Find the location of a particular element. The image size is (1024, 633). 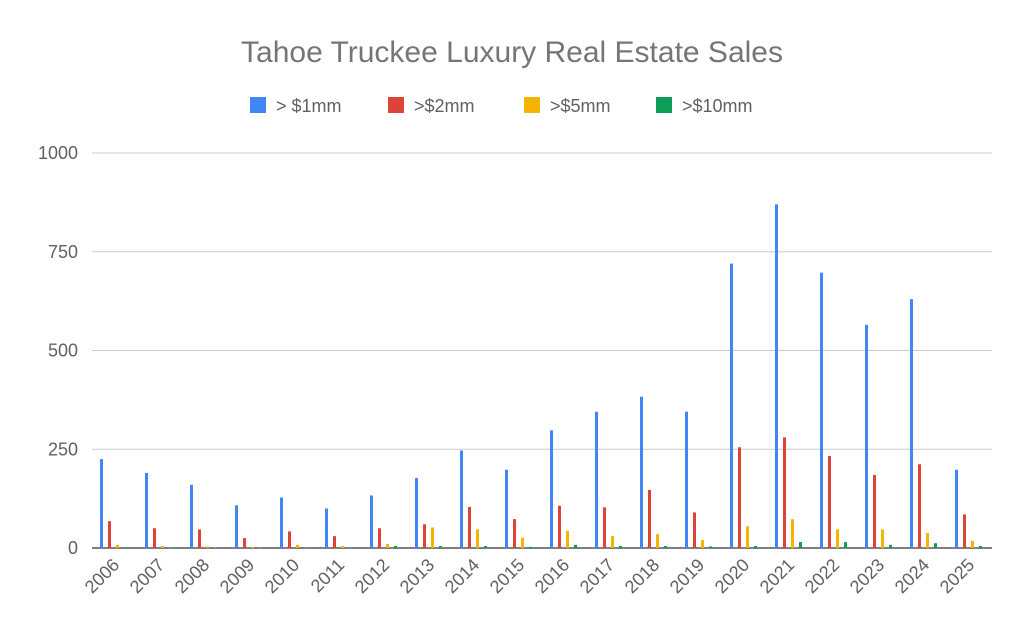

x-tick-label: 2021 is located at coordinates (777, 576).